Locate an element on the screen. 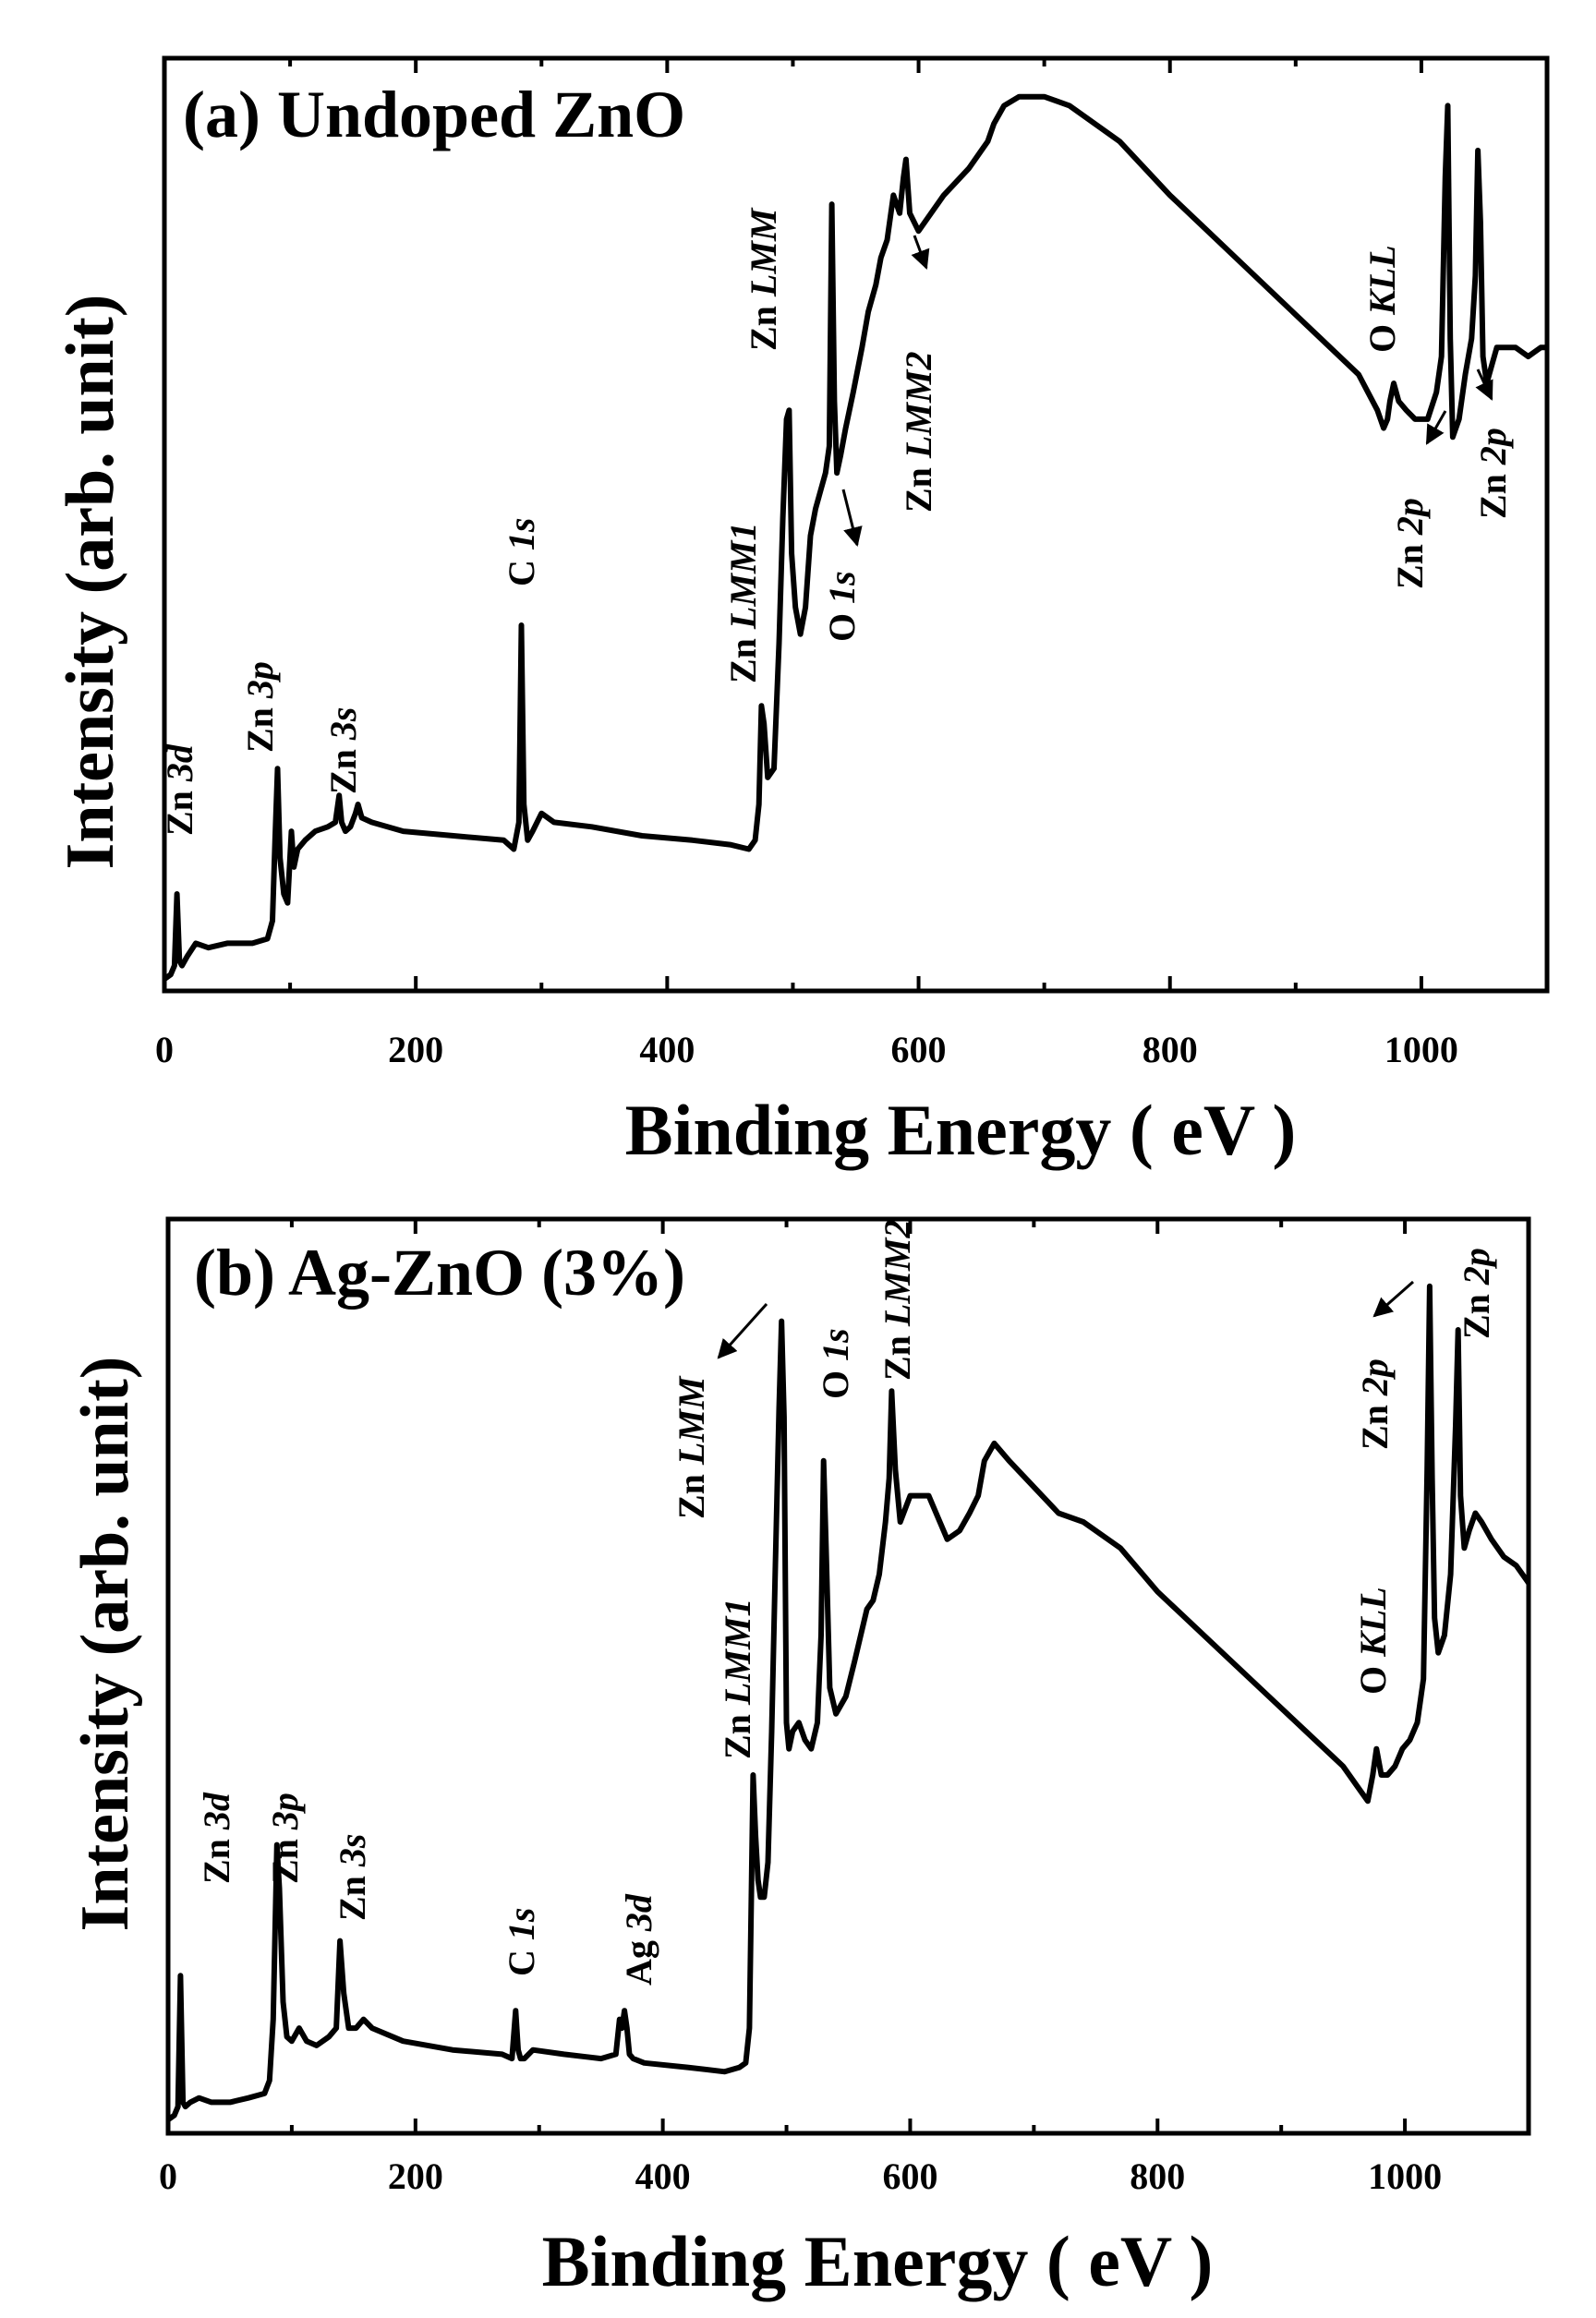 This screenshot has width=1596, height=2318. y-axis-label-a: Intensity (arb. unit) is located at coordinates (90, 582).